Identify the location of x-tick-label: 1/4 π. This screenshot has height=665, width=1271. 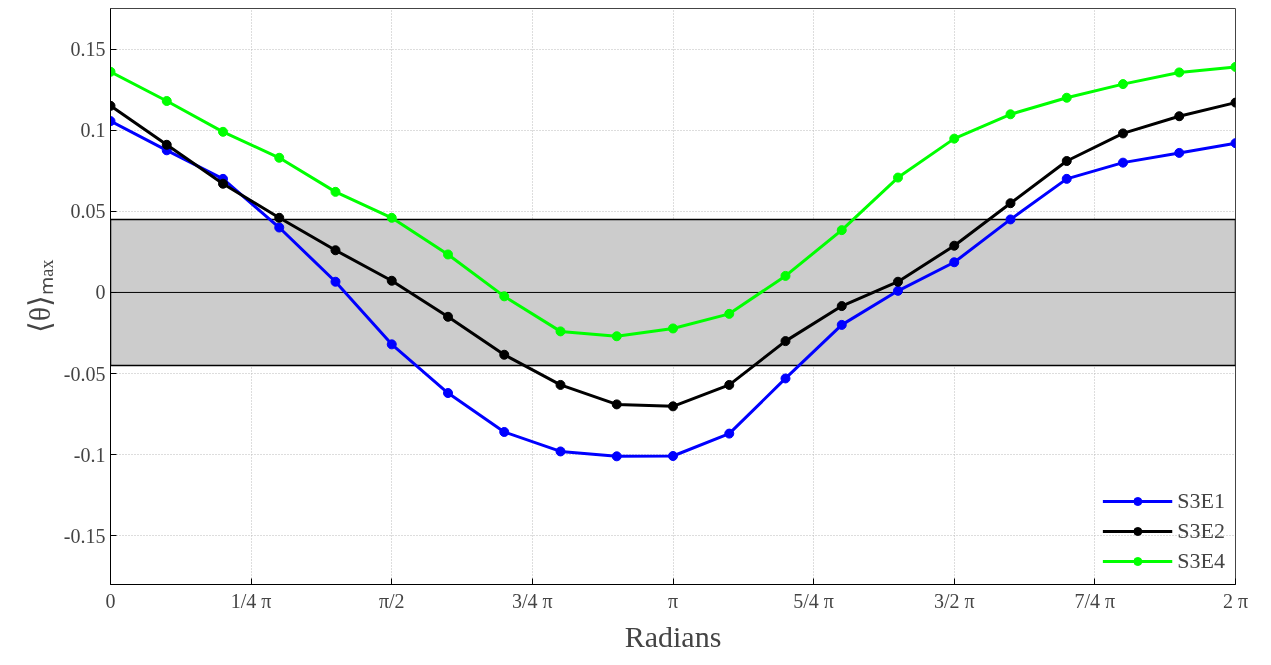
(251, 600).